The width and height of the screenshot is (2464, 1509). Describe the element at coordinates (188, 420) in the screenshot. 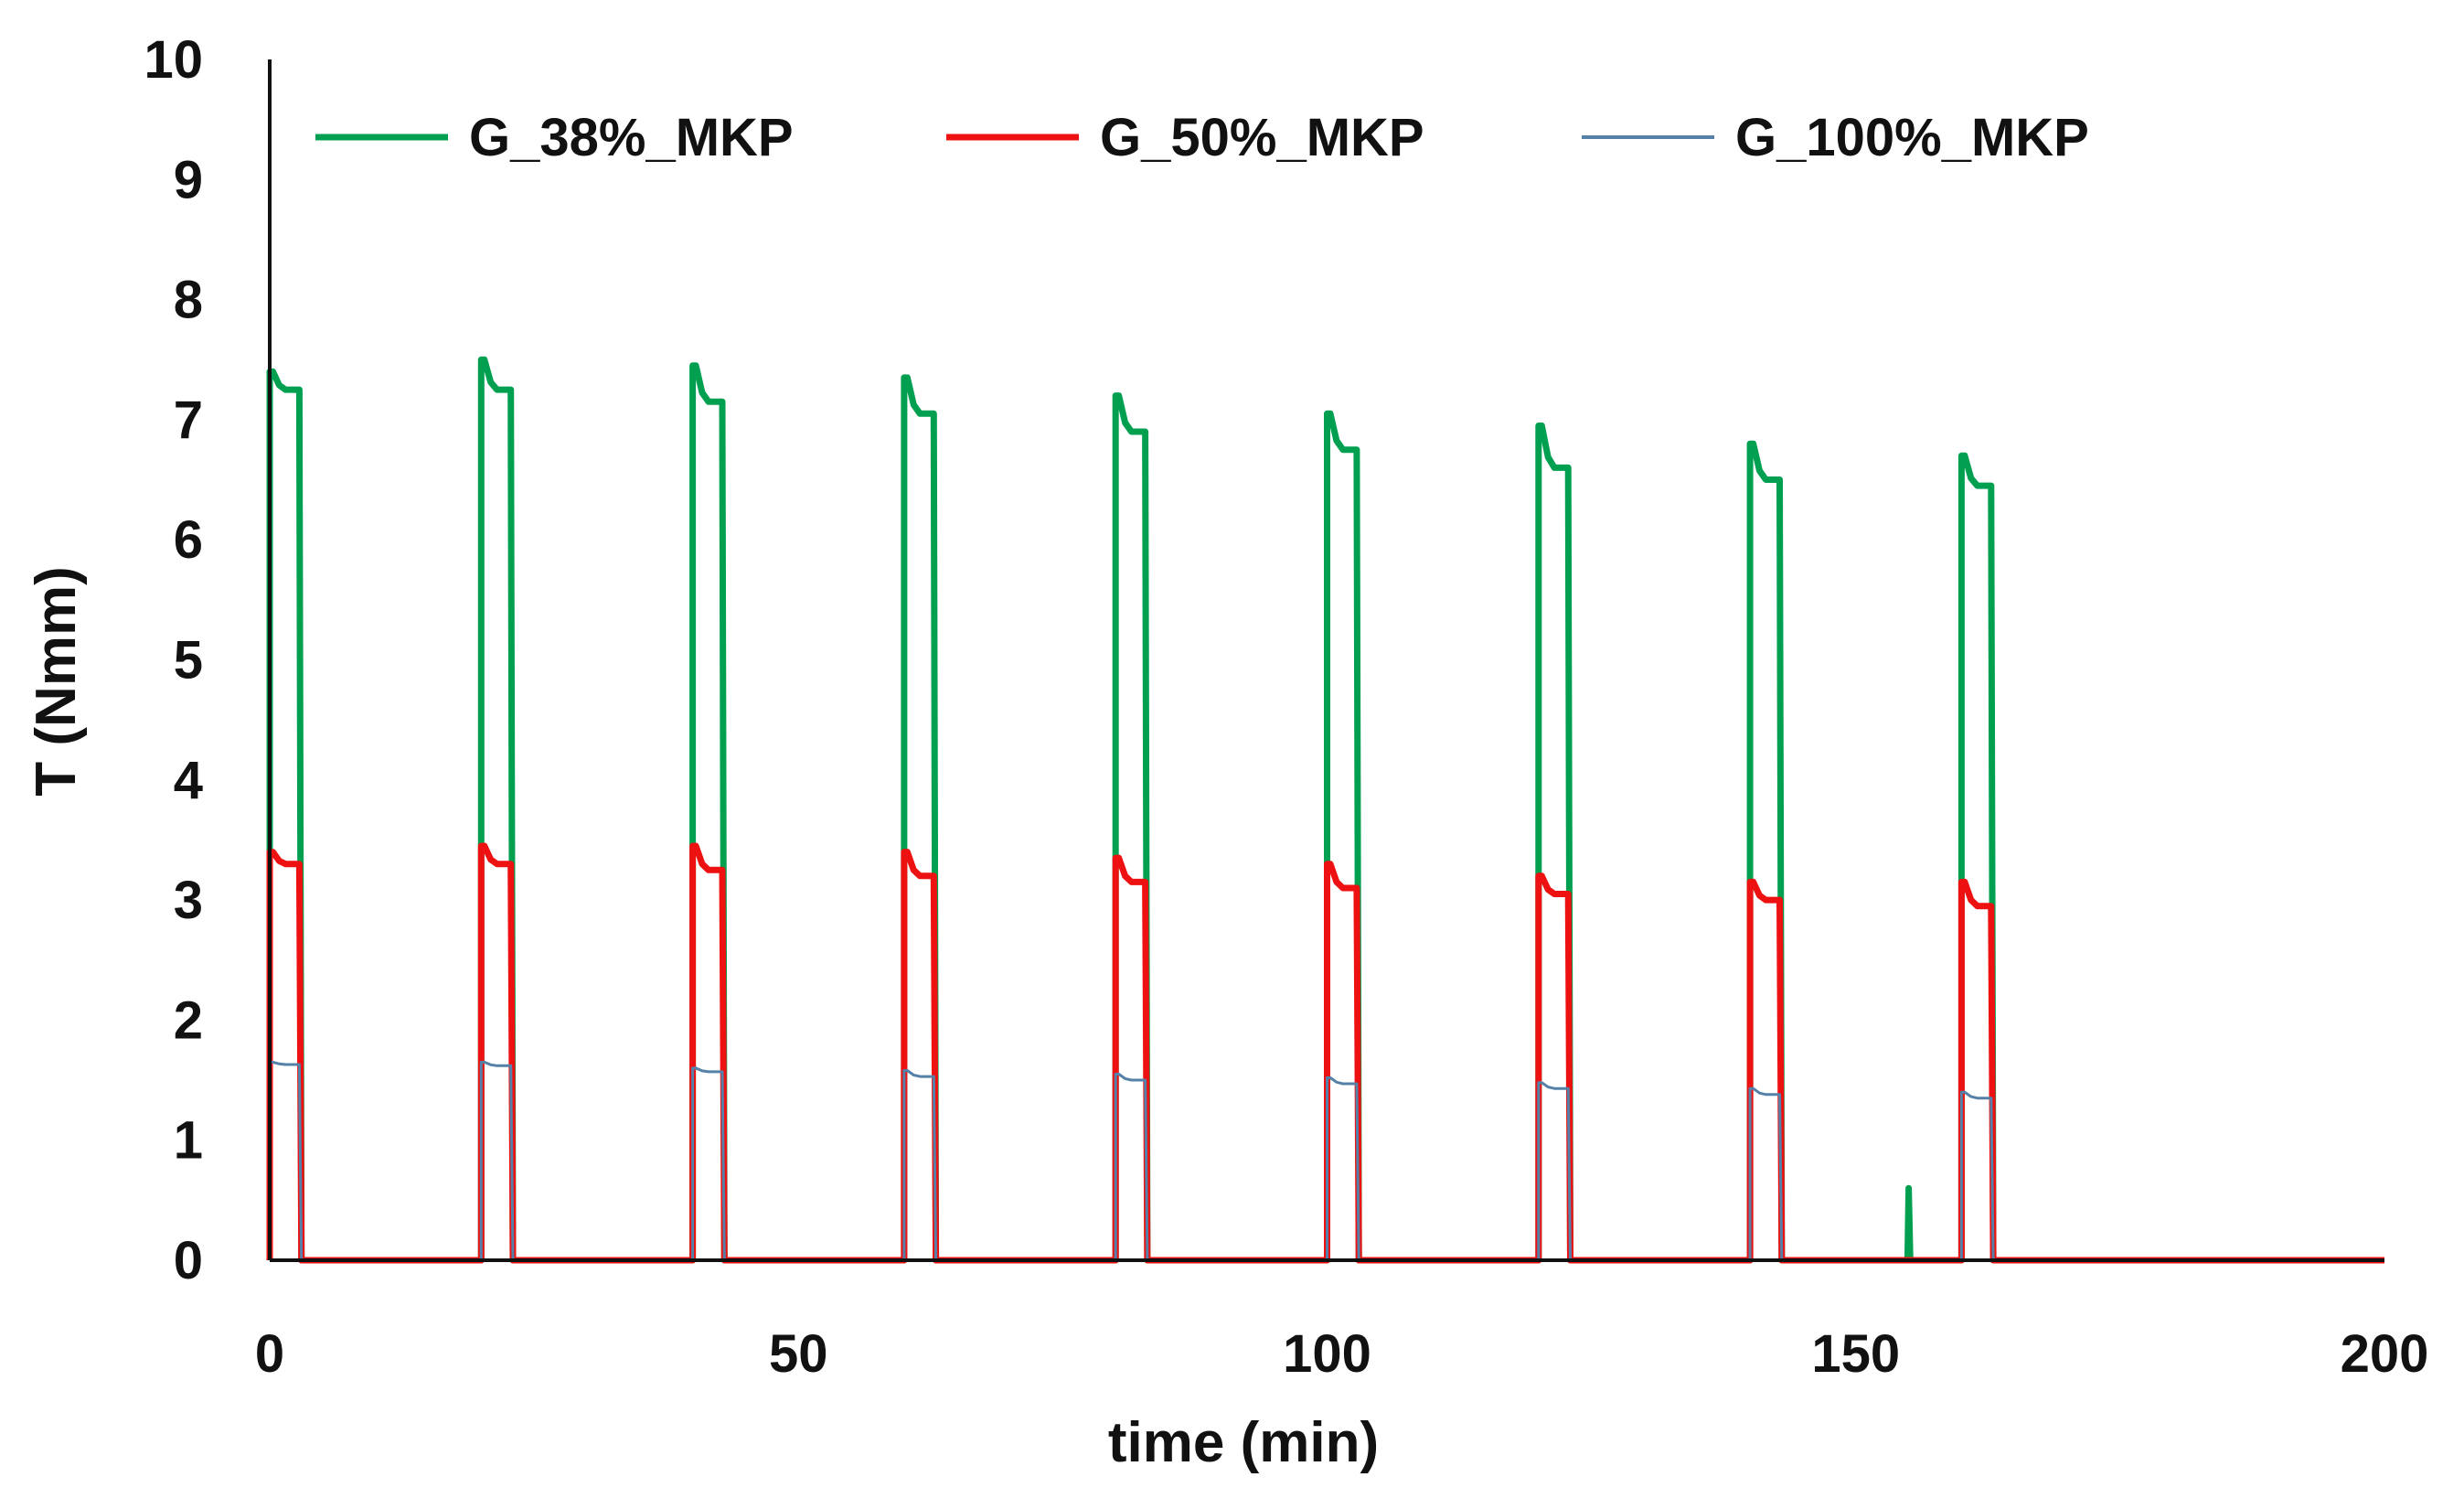

I see `y-tick-label: 7` at that location.